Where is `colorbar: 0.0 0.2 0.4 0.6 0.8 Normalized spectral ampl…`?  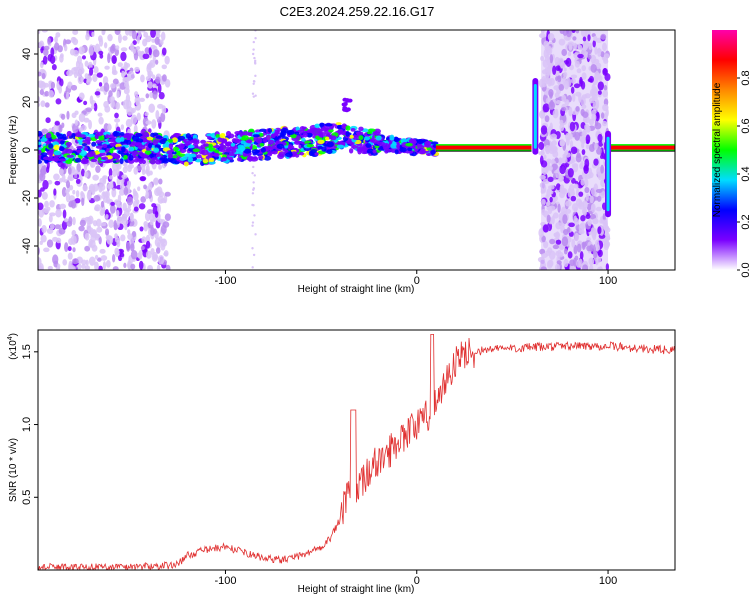 colorbar: 0.0 0.2 0.4 0.6 0.8 Normalized spectral ampl… is located at coordinates (731, 154).